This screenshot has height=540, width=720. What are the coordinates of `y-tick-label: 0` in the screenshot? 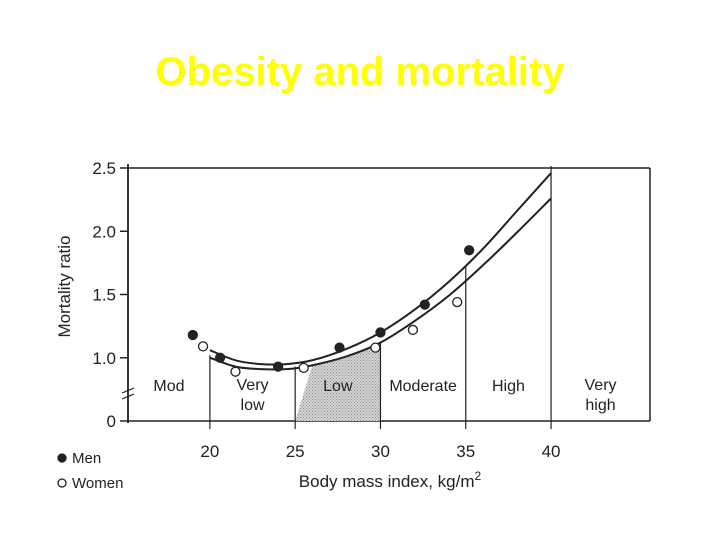 It's located at (111, 421).